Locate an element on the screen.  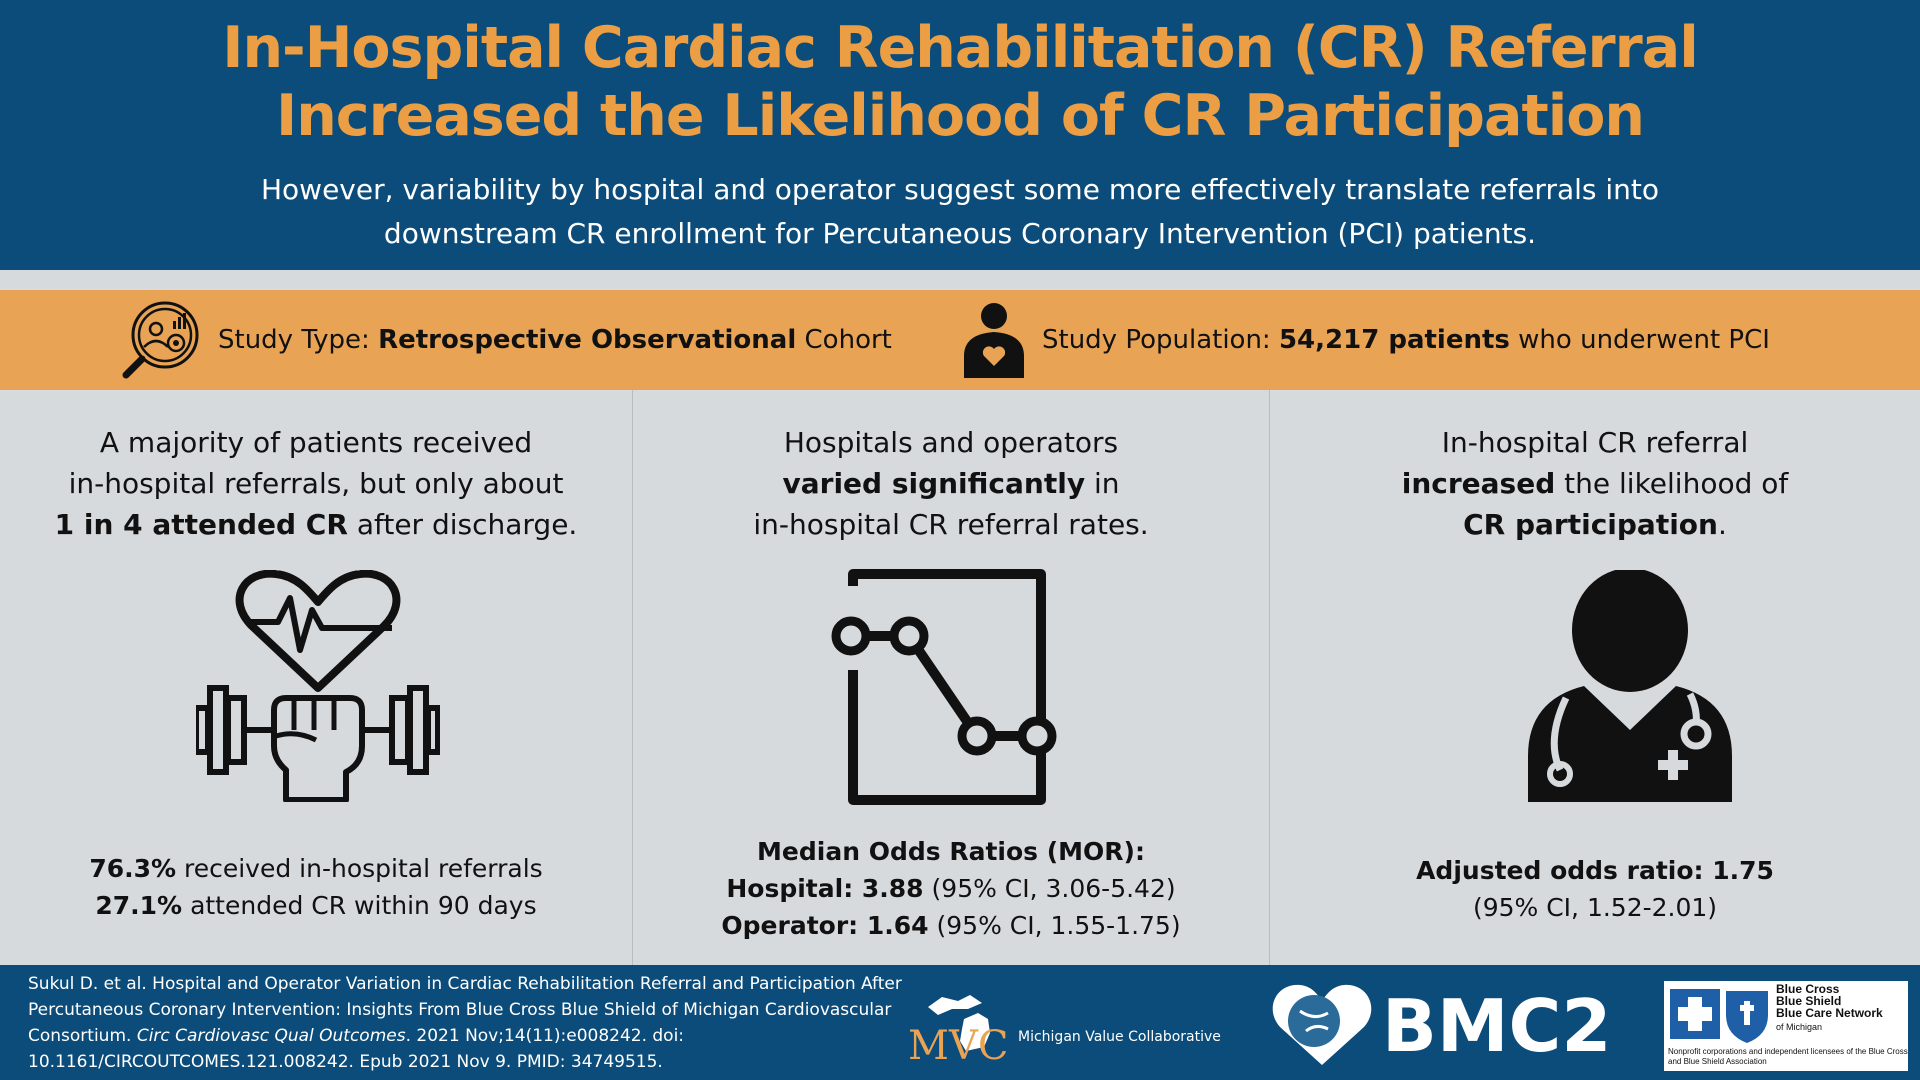
mvc-name: Michigan Value Collaborative is located at coordinates (1119, 1037).